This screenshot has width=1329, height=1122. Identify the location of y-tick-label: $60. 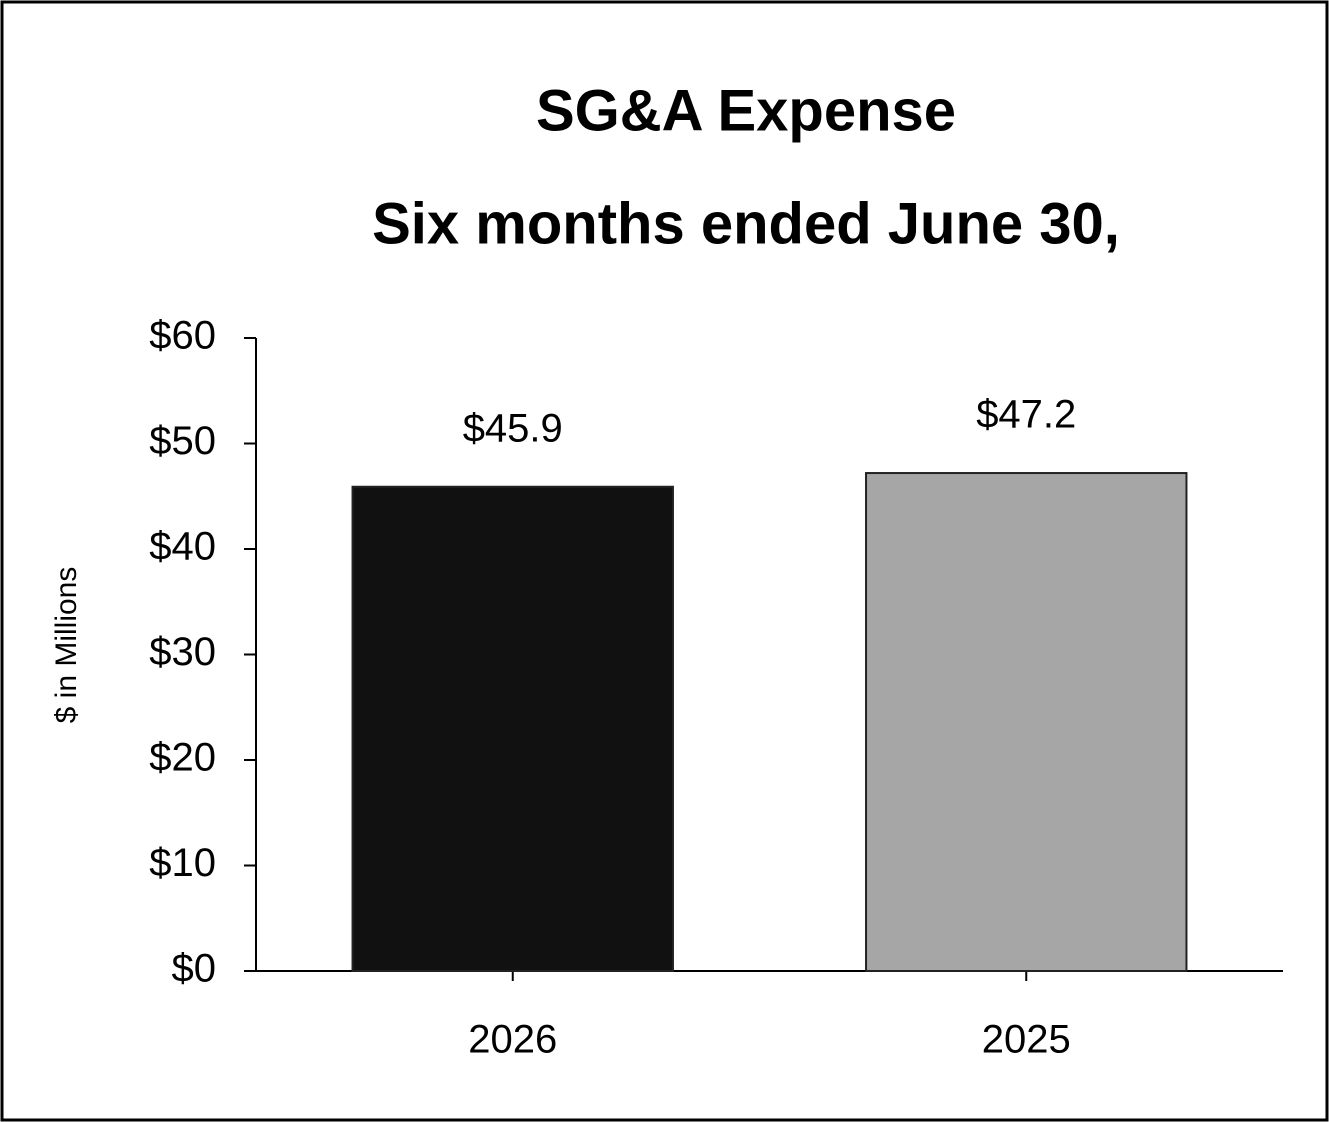
(182, 336).